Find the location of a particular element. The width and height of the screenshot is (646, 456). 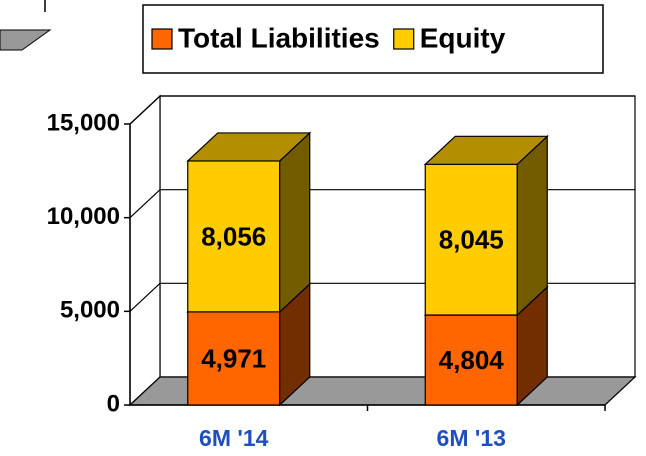

y-tick-label: 15,000 is located at coordinates (83, 122).